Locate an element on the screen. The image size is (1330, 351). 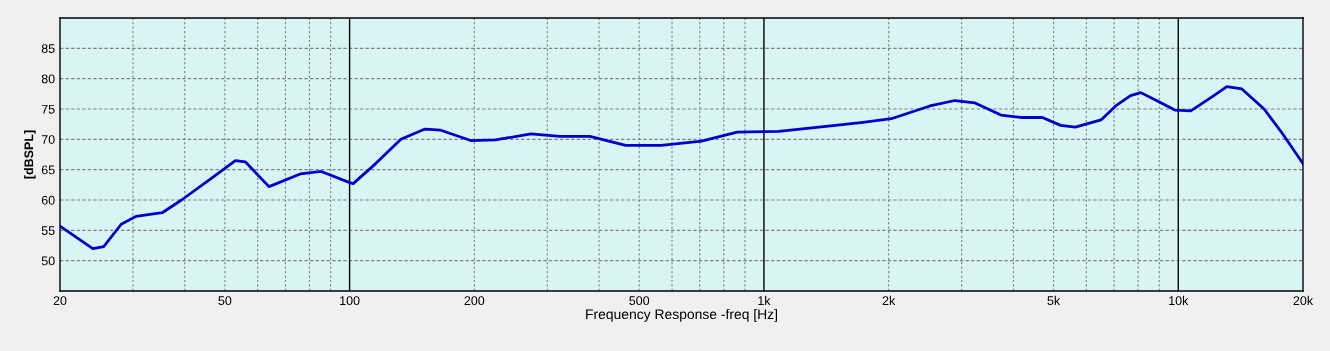
x-tick-label: 50 is located at coordinates (225, 301).